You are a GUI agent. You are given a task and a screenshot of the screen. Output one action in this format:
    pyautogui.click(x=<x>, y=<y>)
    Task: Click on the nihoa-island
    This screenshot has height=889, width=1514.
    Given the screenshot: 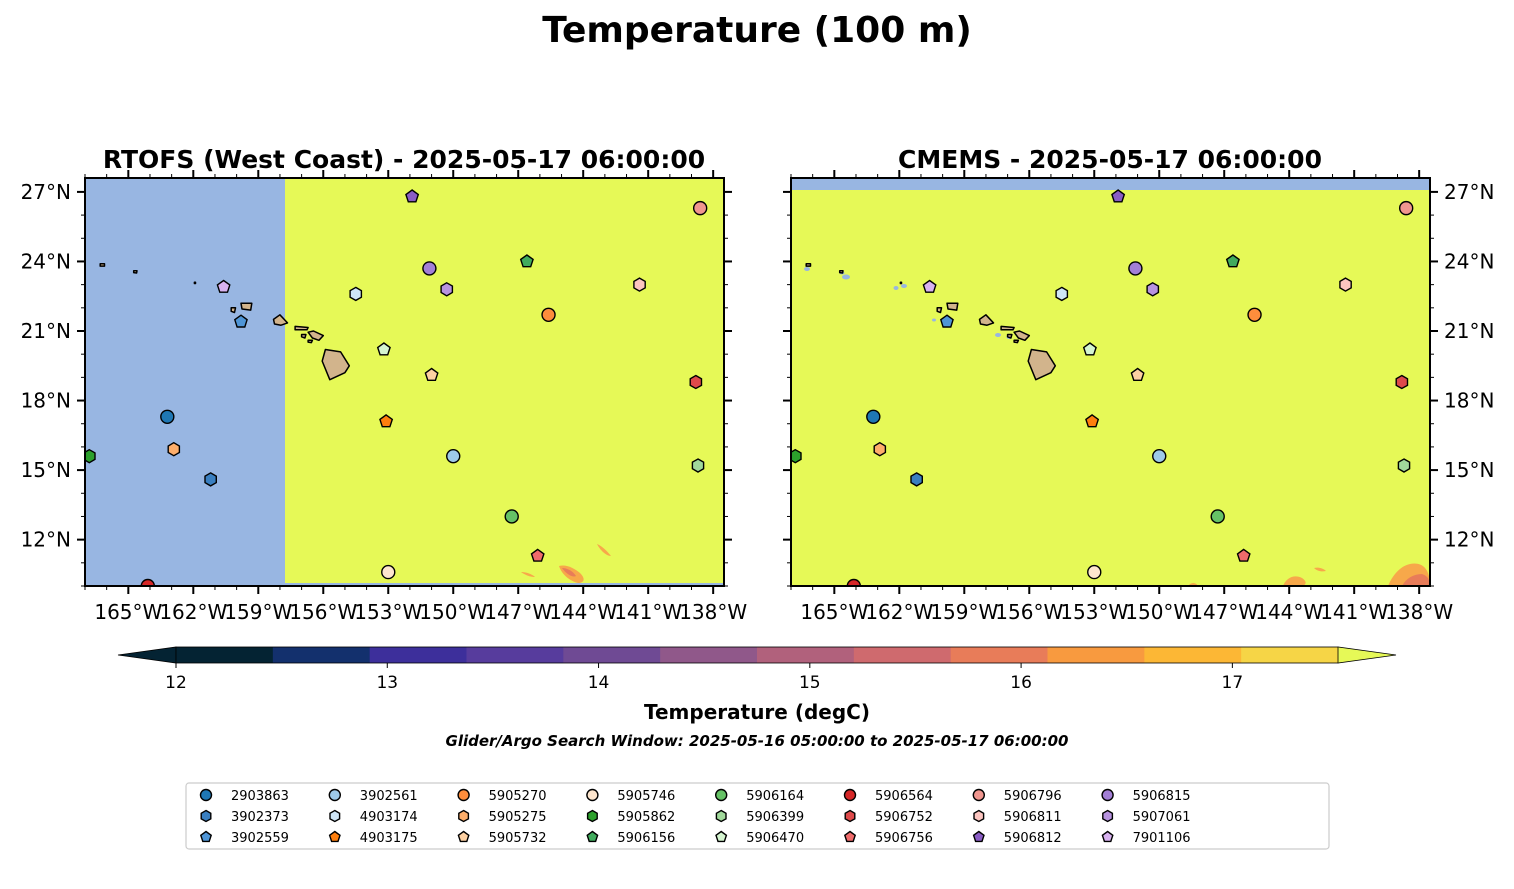 What is the action you would take?
    pyautogui.click(x=195, y=283)
    